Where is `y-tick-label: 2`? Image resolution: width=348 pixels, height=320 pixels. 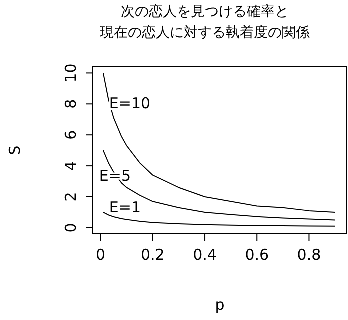
y-tick-label: 2 is located at coordinates (71, 197).